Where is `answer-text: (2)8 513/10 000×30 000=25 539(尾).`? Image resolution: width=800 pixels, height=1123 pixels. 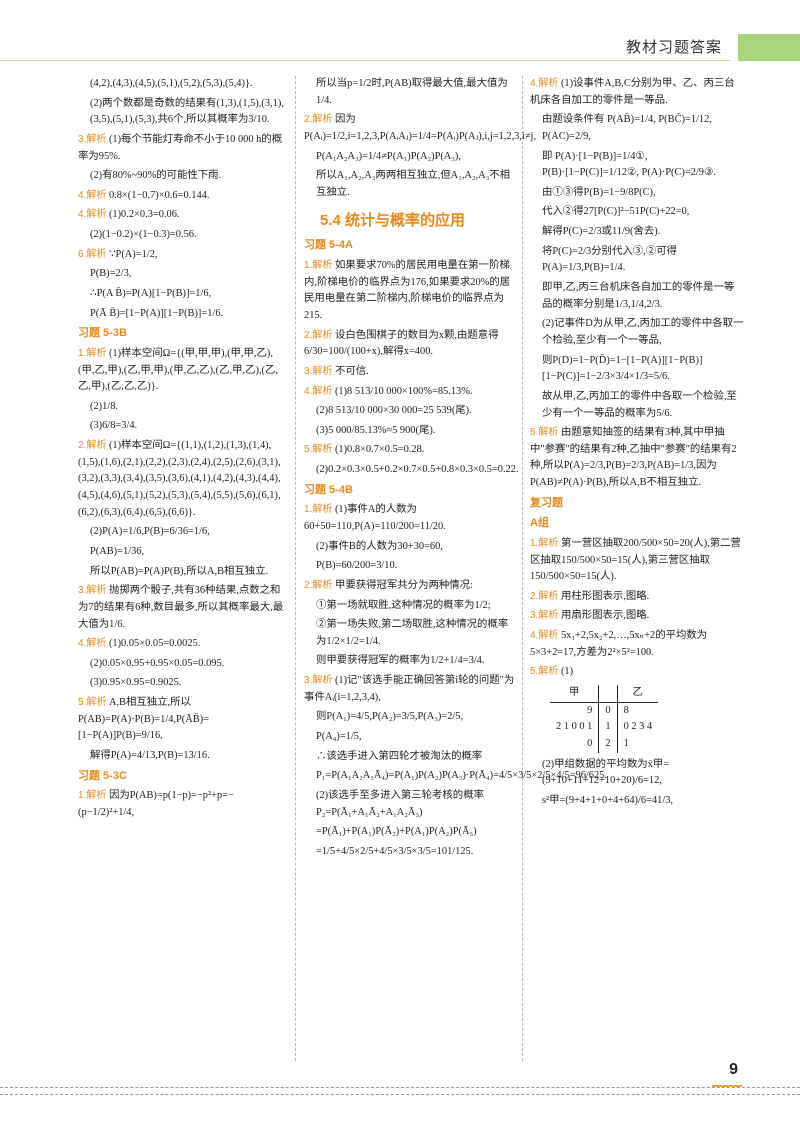
answer-text: (2)8 513/10 000×30 000=25 539(尾). is located at coordinates (394, 411).